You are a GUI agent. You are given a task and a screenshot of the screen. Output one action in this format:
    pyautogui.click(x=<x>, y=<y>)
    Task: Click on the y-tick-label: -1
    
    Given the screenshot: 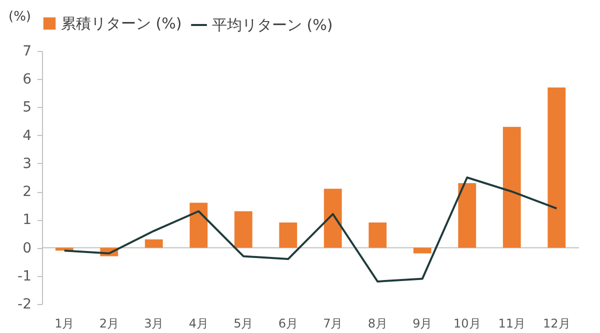 What is the action you would take?
    pyautogui.click(x=25, y=276)
    